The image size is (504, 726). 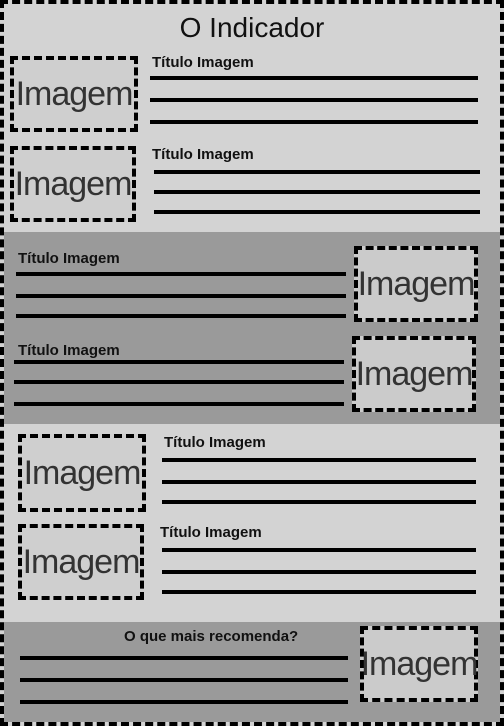 What do you see at coordinates (252, 672) in the screenshot?
I see `section-recommend: O que mais recomenda? Imagem` at bounding box center [252, 672].